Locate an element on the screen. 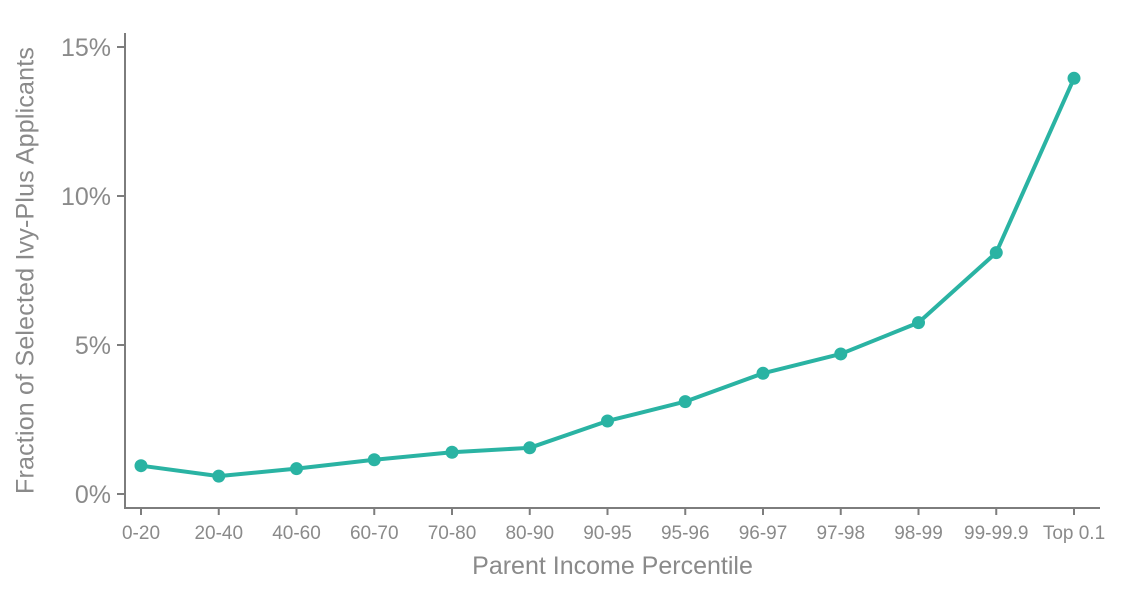  x-axis-title: Parent Income Percentile is located at coordinates (612, 566).